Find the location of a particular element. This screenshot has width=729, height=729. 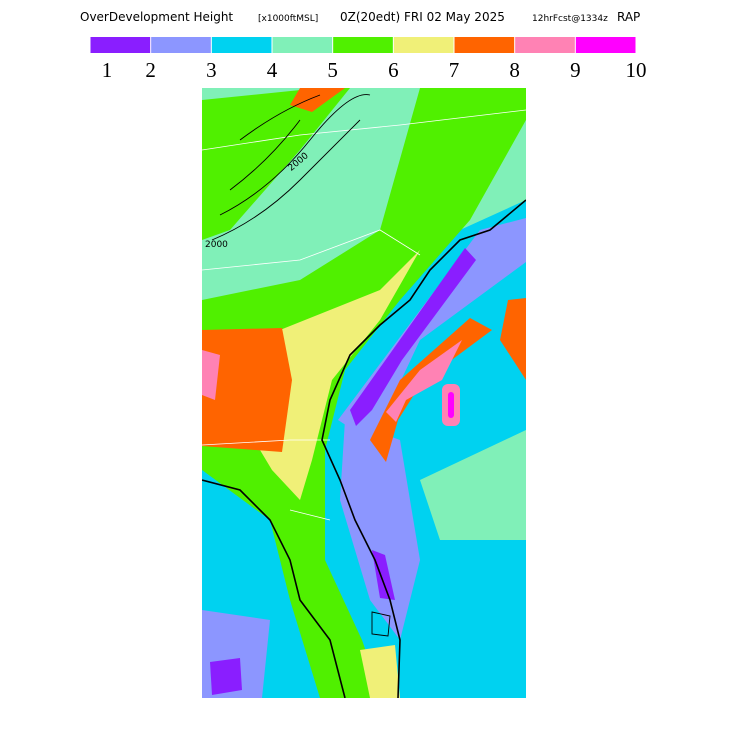

colorbar-label: 10 is located at coordinates (636, 70).